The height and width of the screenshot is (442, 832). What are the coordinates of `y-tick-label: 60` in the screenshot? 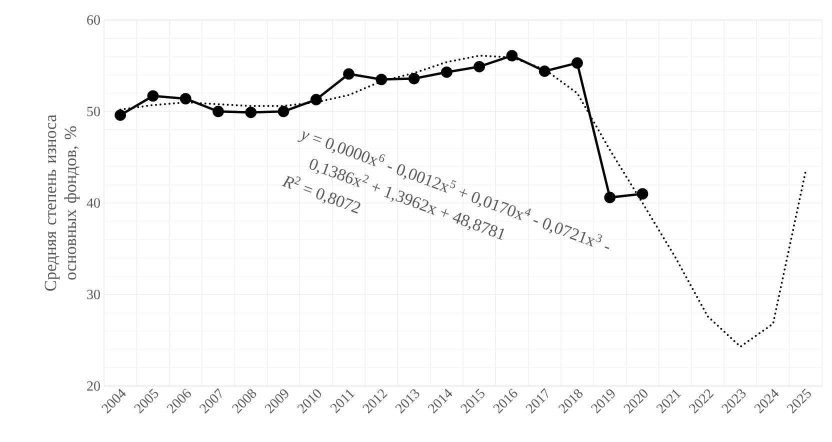 It's located at (93, 20).